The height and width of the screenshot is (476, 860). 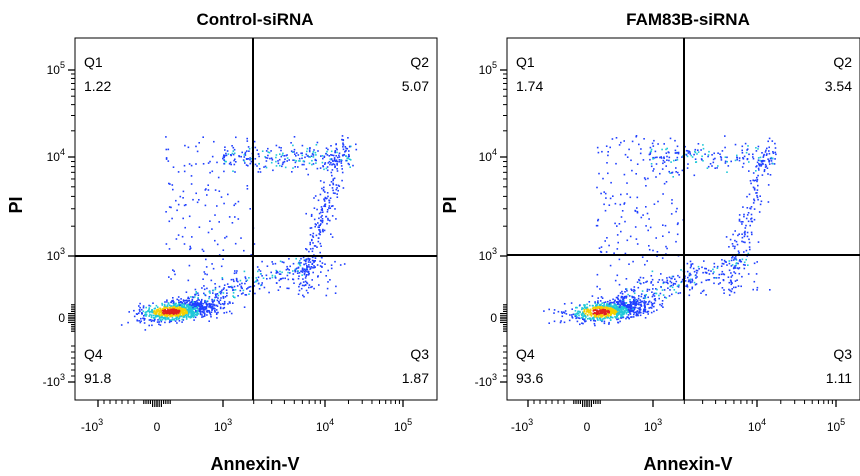 I want to click on y-axis-label: PI, so click(x=16, y=204).